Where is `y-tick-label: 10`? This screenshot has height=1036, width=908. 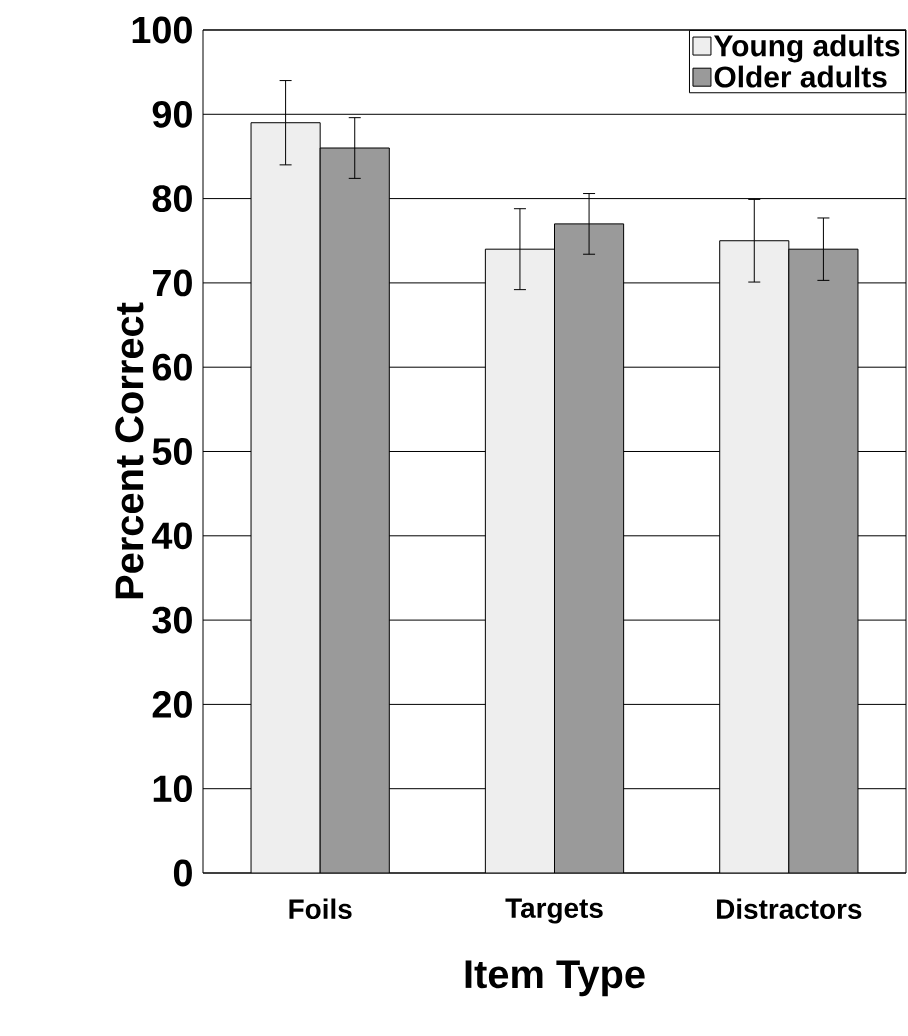
y-tick-label: 10 is located at coordinates (172, 789).